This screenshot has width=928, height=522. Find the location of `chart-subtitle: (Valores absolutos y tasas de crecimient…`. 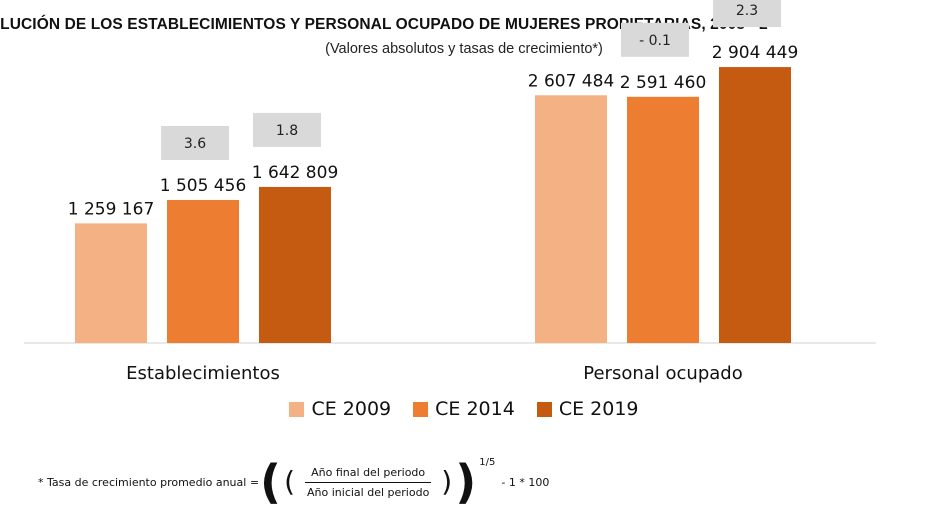

chart-subtitle: (Valores absolutos y tasas de crecimient… is located at coordinates (464, 49).